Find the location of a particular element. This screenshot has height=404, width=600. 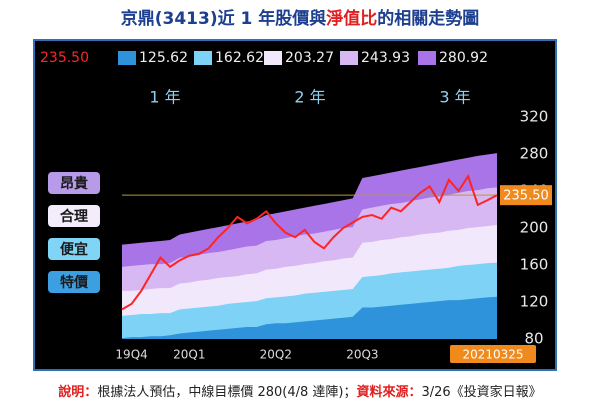

x-tick-label: 20Q1 is located at coordinates (189, 355).